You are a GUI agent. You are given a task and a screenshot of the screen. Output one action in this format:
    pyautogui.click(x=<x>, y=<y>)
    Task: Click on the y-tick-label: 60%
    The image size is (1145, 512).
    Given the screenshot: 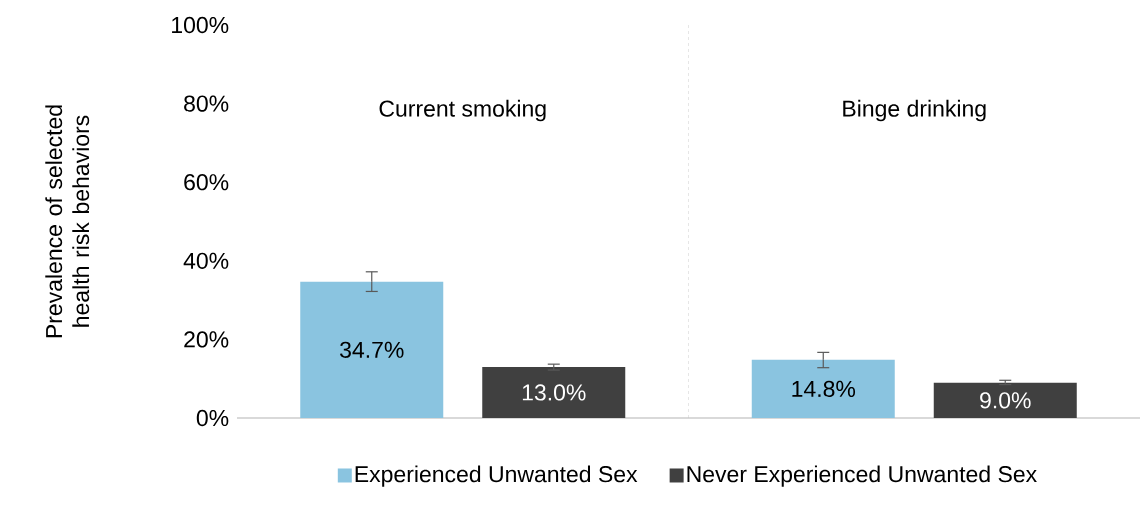 What is the action you would take?
    pyautogui.click(x=206, y=182)
    